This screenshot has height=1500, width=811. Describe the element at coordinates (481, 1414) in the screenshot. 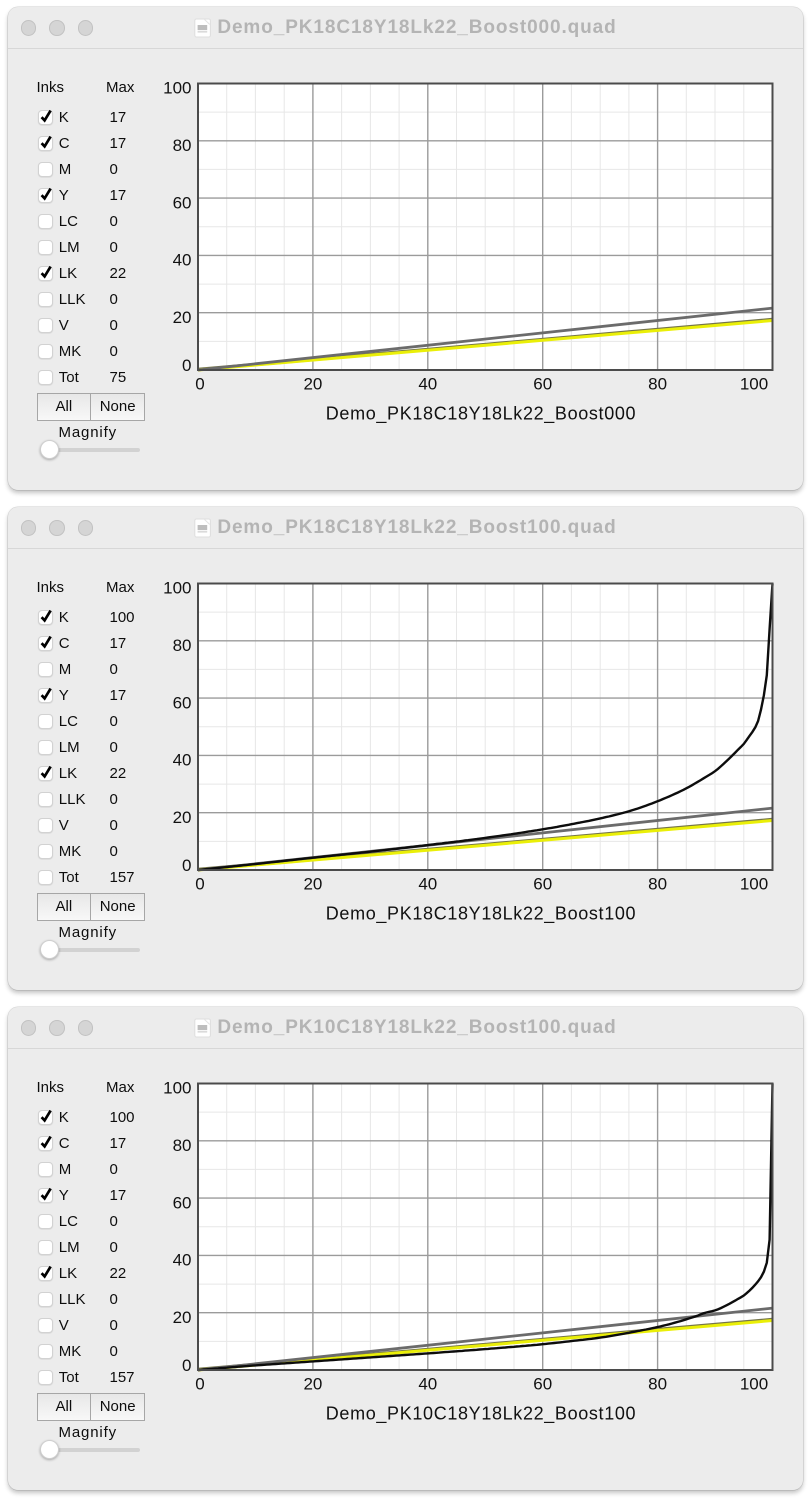

I see `svg-text: Demo_PK10C18Y18Lk22_Boost100` at that location.